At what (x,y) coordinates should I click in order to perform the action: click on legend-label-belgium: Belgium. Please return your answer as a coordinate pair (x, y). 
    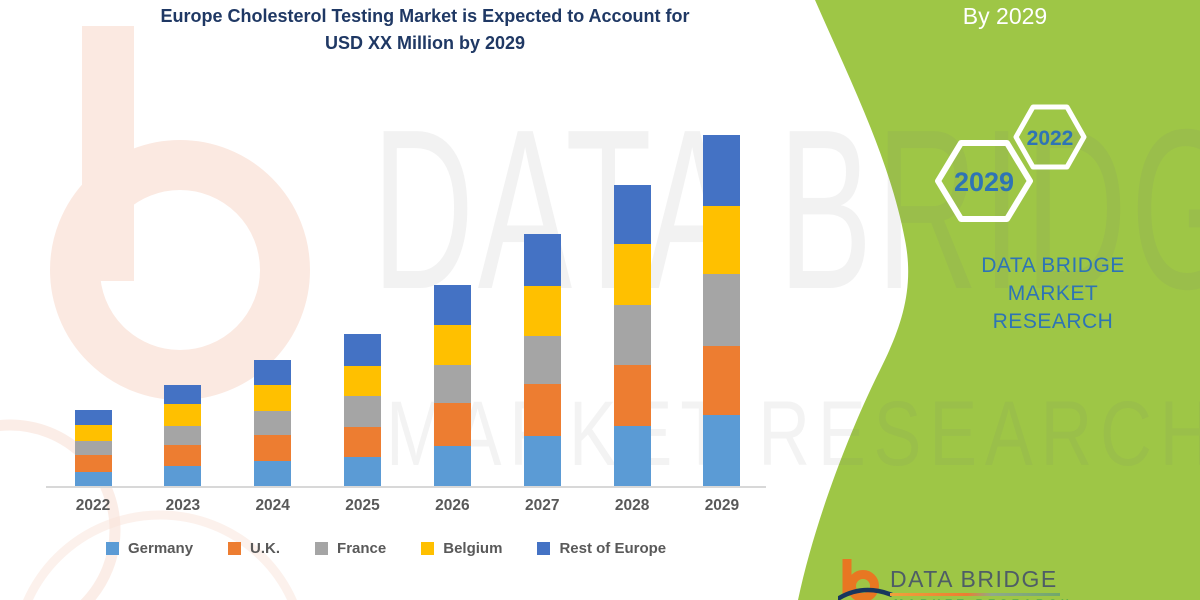
    Looking at the image, I should click on (473, 548).